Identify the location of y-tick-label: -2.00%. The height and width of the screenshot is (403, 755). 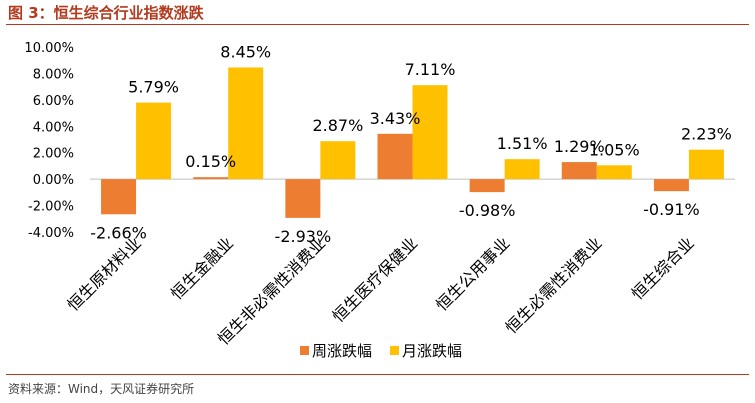
(51, 207).